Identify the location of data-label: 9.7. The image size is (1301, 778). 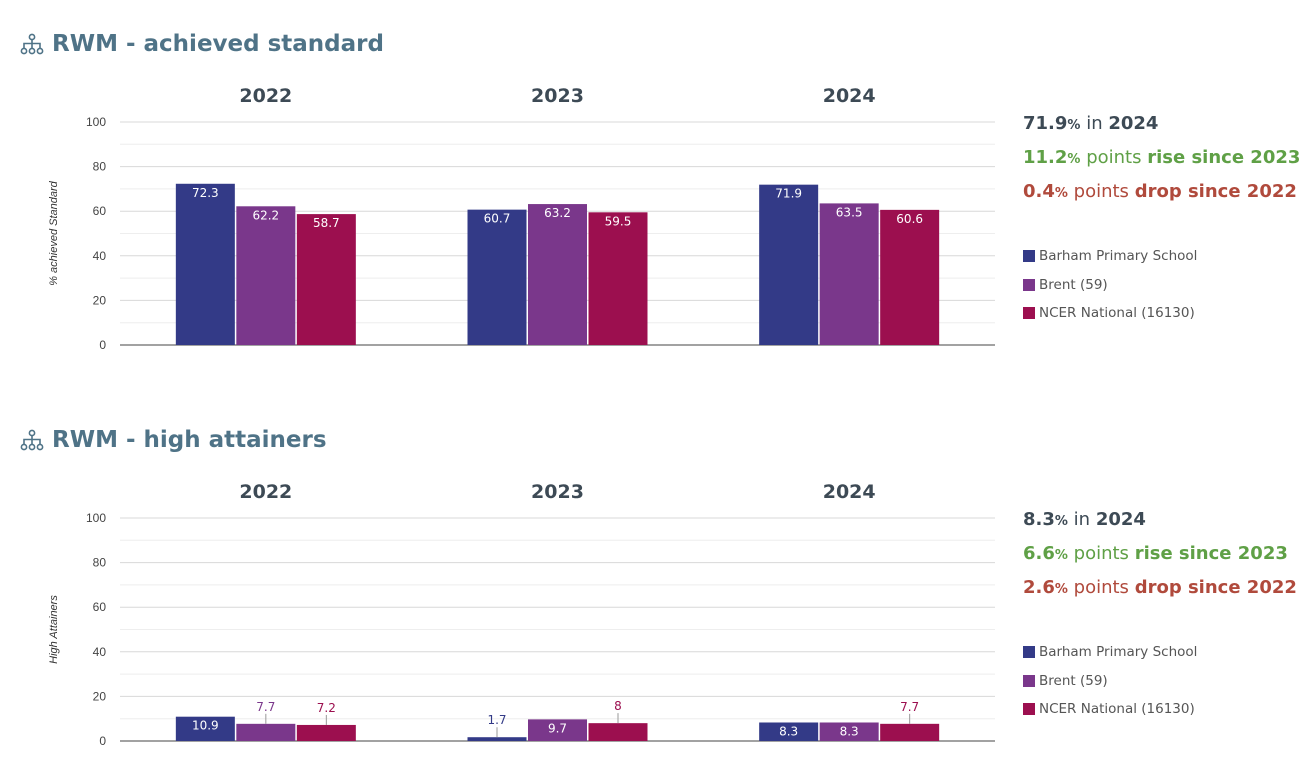
(557, 728).